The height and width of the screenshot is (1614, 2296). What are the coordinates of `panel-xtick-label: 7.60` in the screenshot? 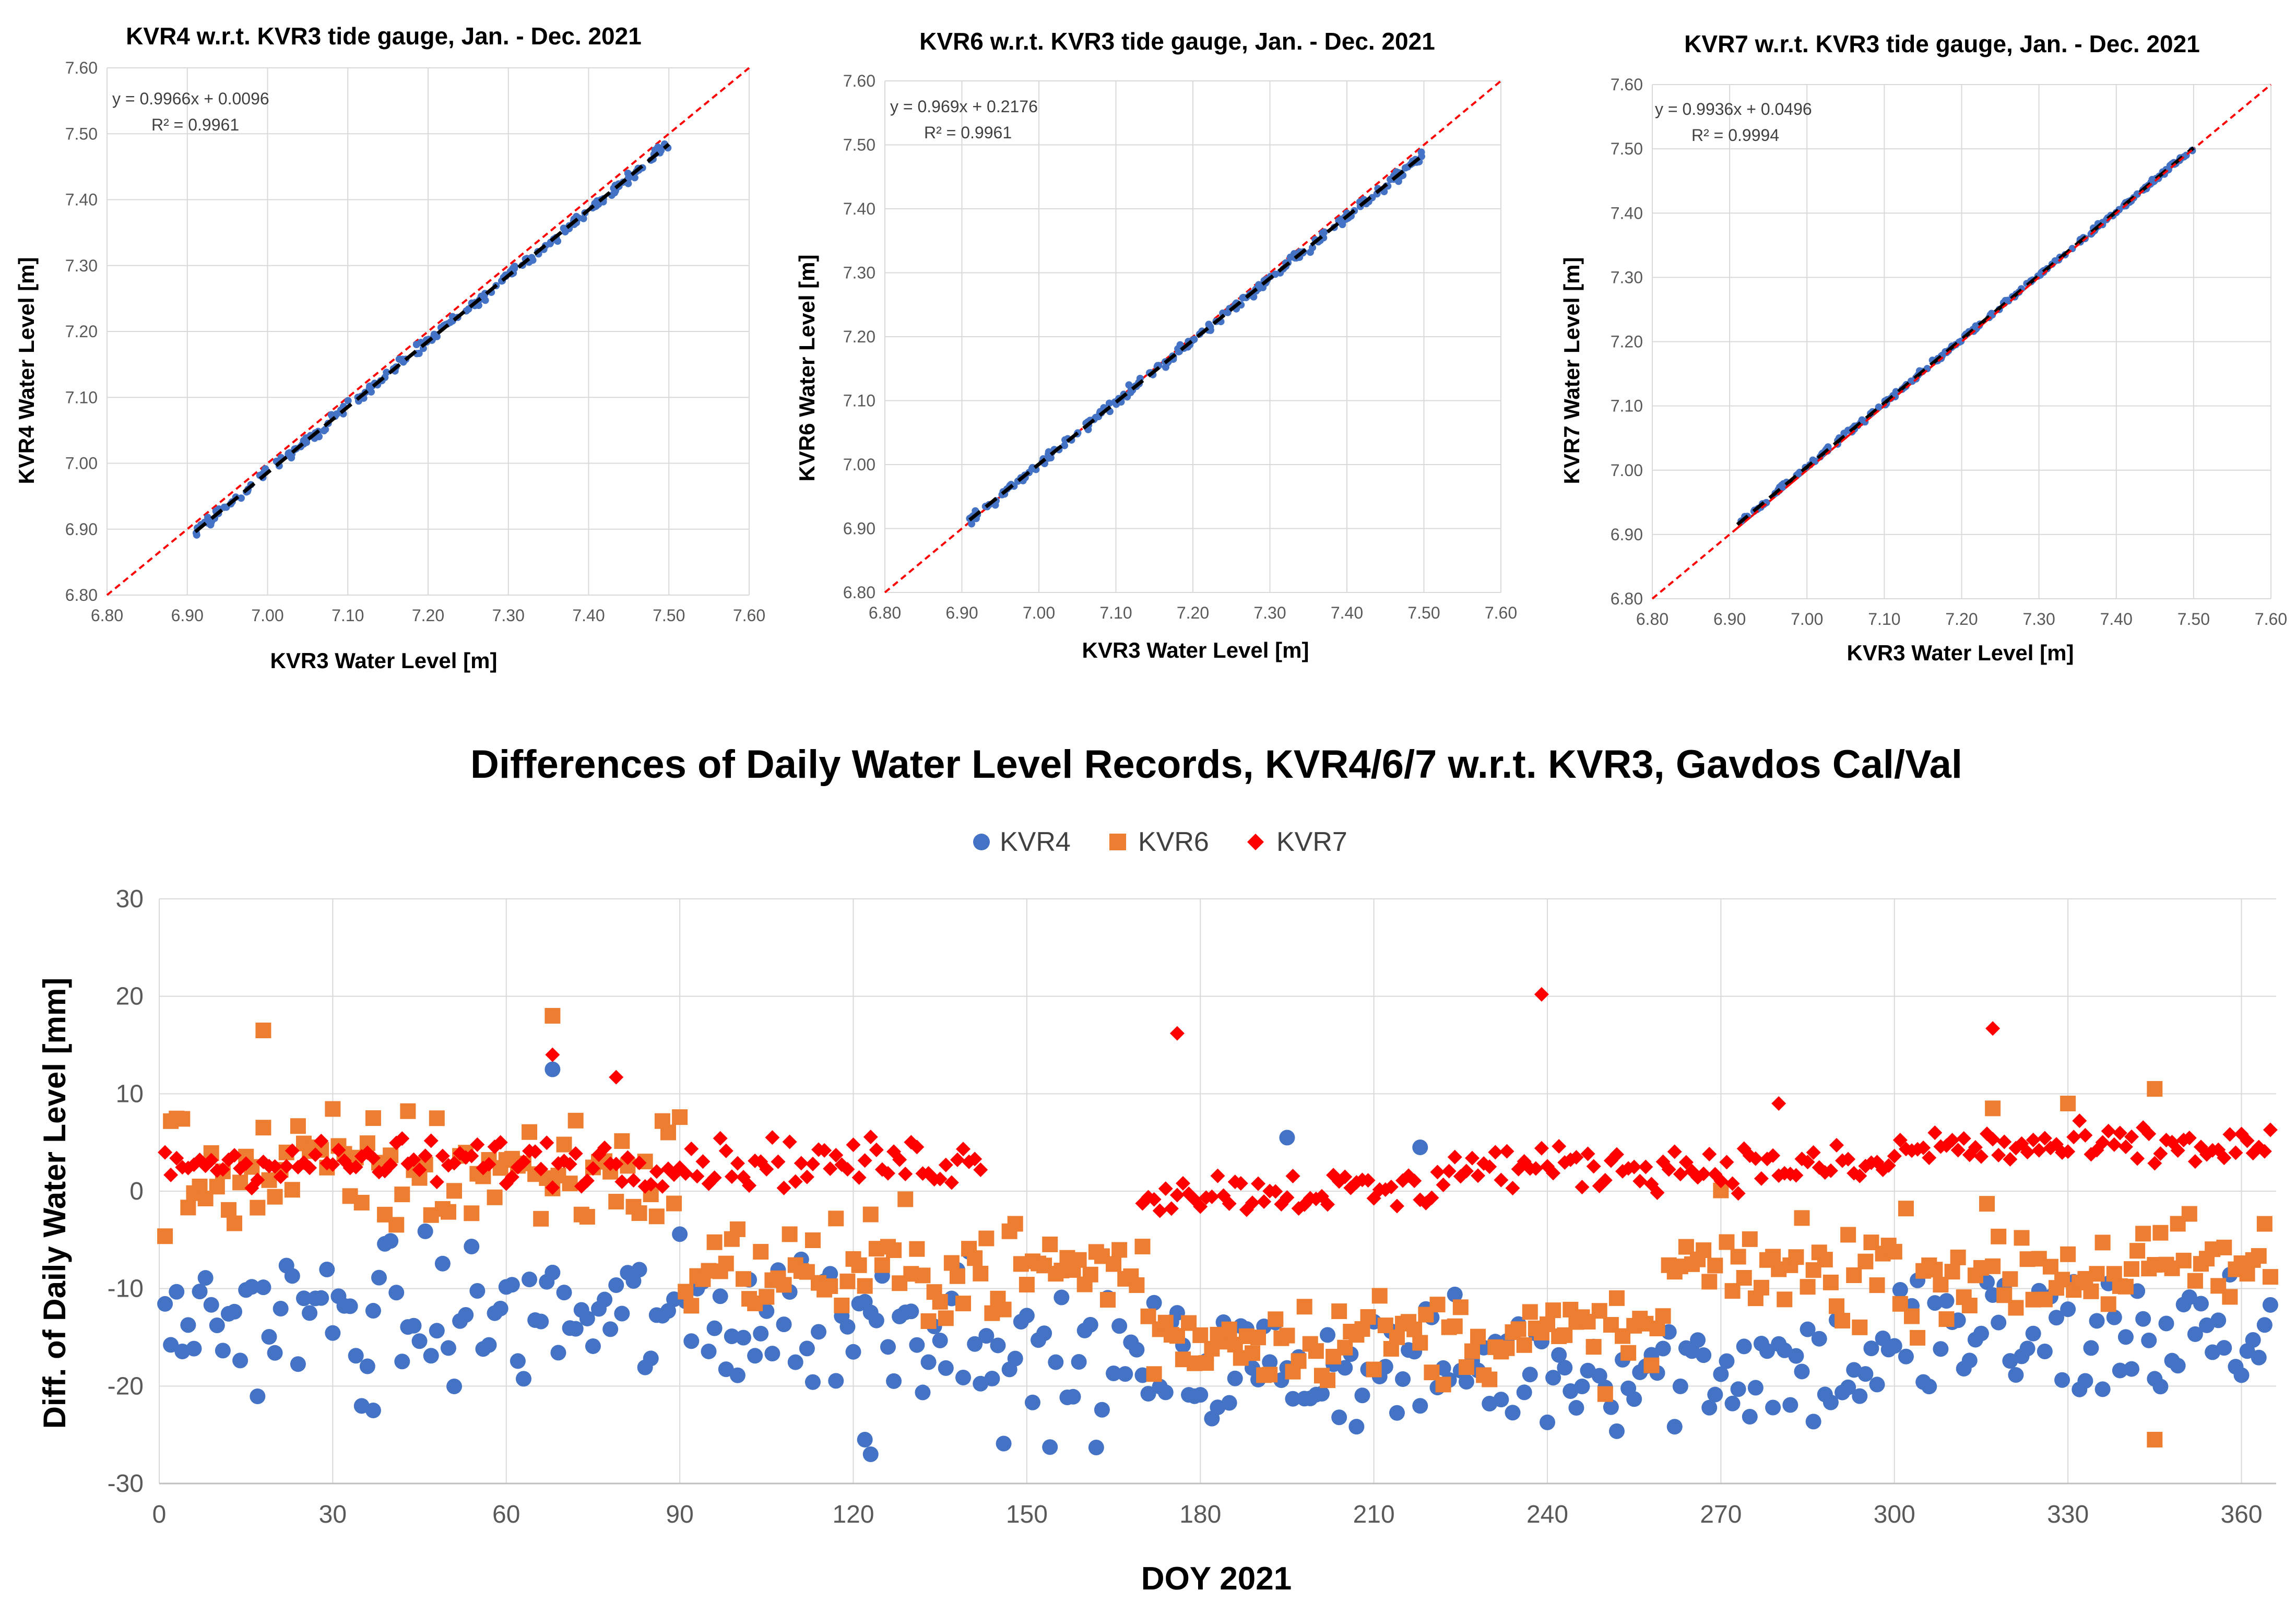 It's located at (1501, 612).